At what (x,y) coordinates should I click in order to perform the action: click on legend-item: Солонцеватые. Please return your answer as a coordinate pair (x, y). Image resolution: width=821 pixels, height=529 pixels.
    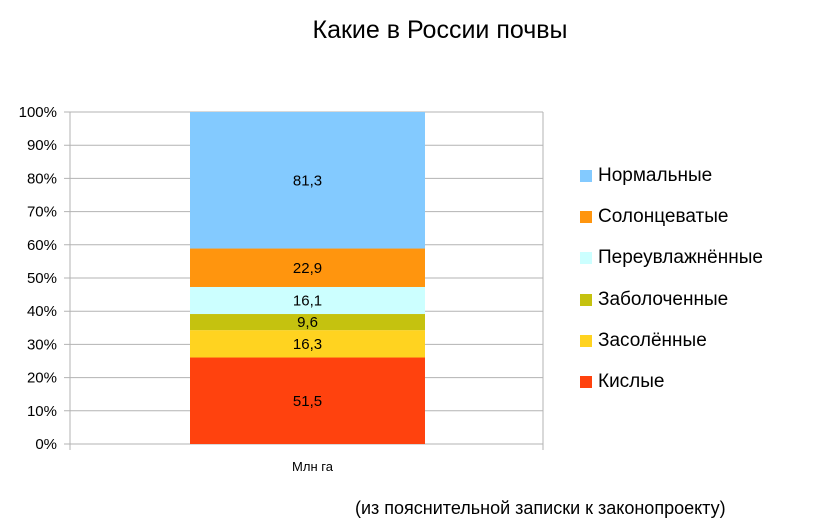
    Looking at the image, I should click on (700, 216).